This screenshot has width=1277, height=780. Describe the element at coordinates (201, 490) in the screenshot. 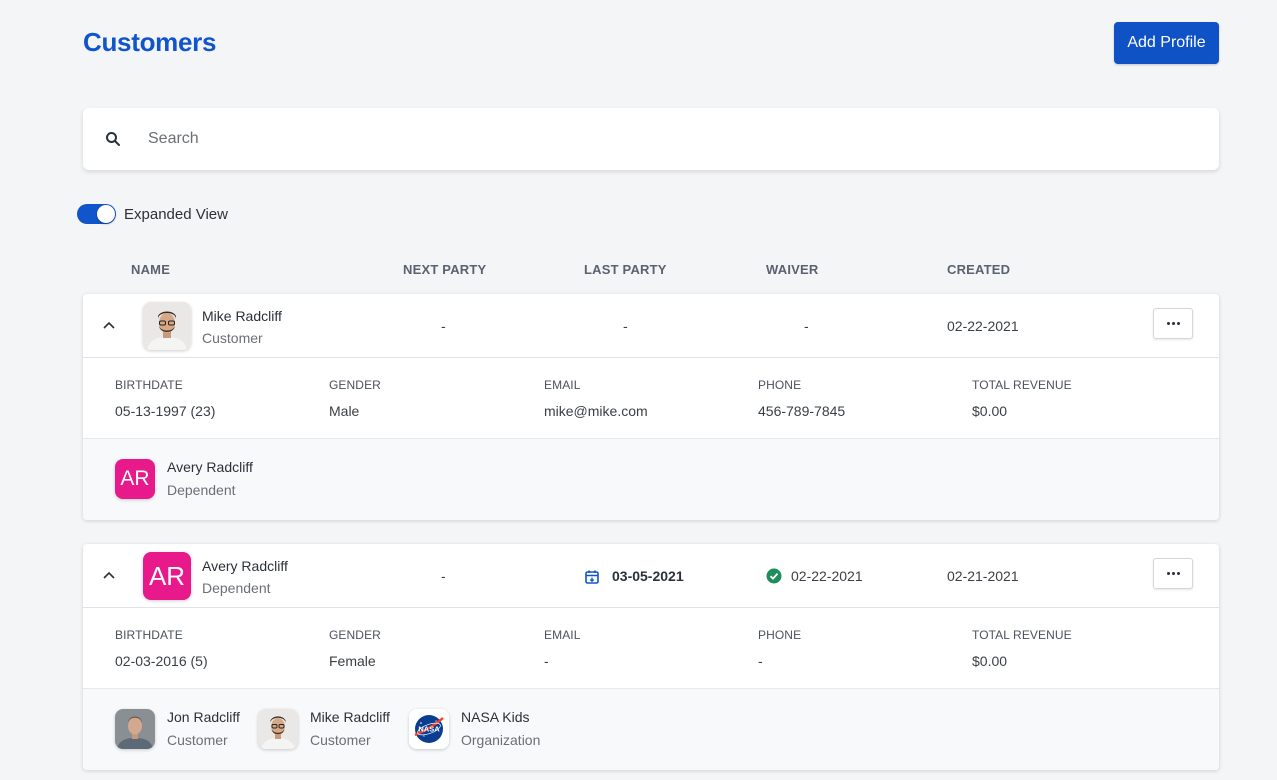

I see `relation-role: Dependent` at that location.